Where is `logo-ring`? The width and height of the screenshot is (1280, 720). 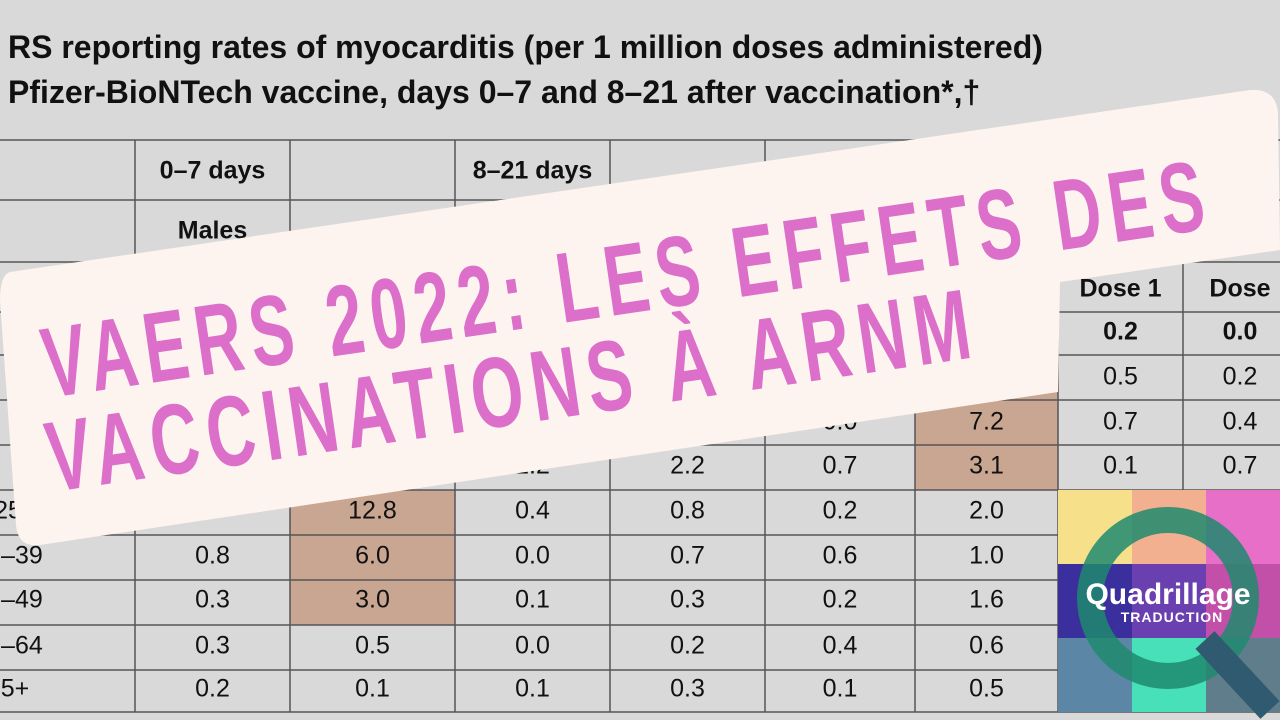
logo-ring is located at coordinates (1168, 598).